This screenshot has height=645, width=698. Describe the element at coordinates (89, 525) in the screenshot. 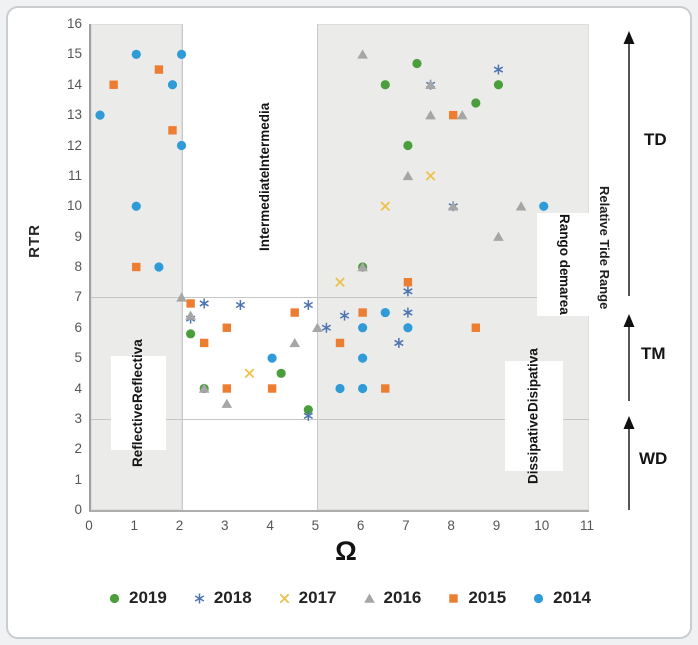

I see `x-tick: 0` at that location.